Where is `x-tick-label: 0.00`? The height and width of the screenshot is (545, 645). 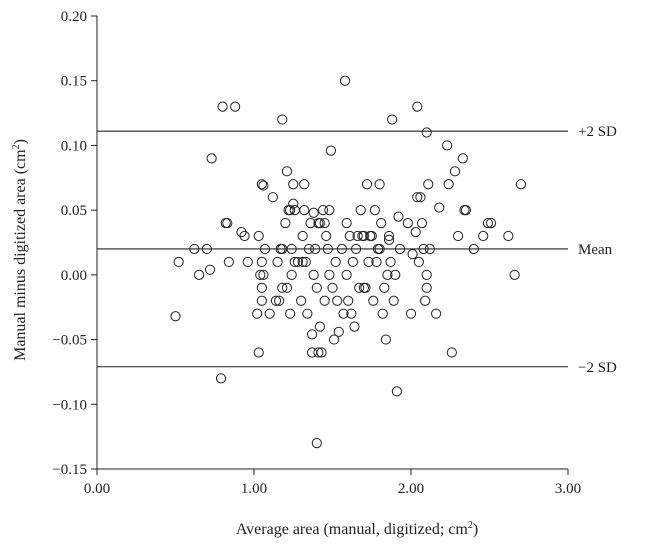
x-tick-label: 0.00 is located at coordinates (97, 489).